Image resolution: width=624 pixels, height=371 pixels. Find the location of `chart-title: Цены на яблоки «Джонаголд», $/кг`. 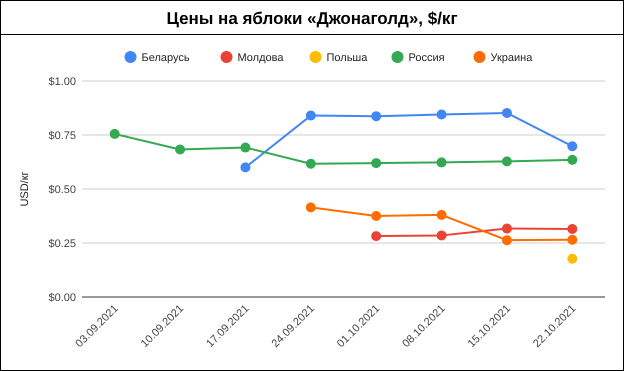

chart-title: Цены на яблоки «Джонаголд», $/кг is located at coordinates (312, 18).